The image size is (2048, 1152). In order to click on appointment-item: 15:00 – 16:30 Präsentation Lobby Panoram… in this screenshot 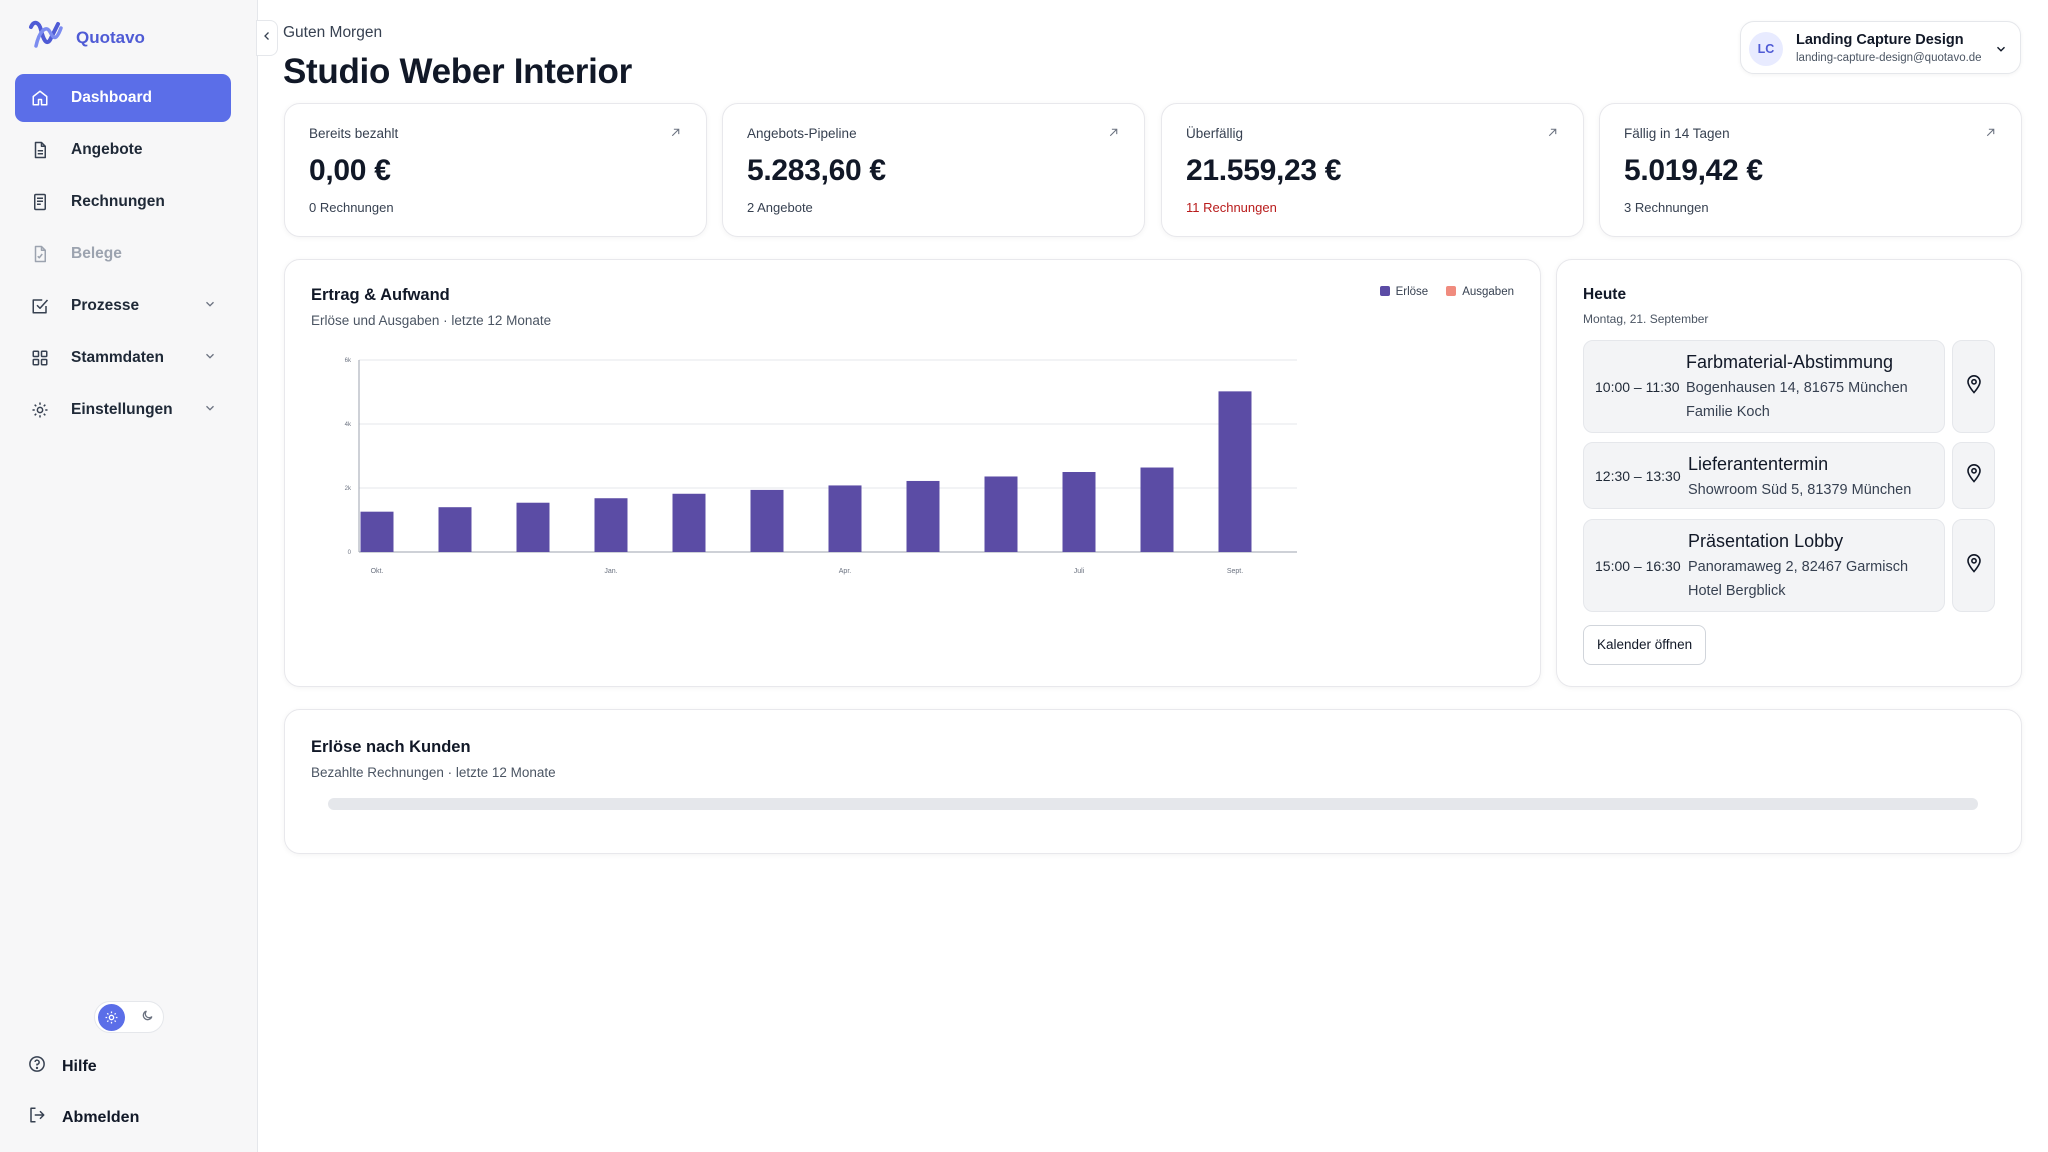, I will do `click(1764, 565)`.